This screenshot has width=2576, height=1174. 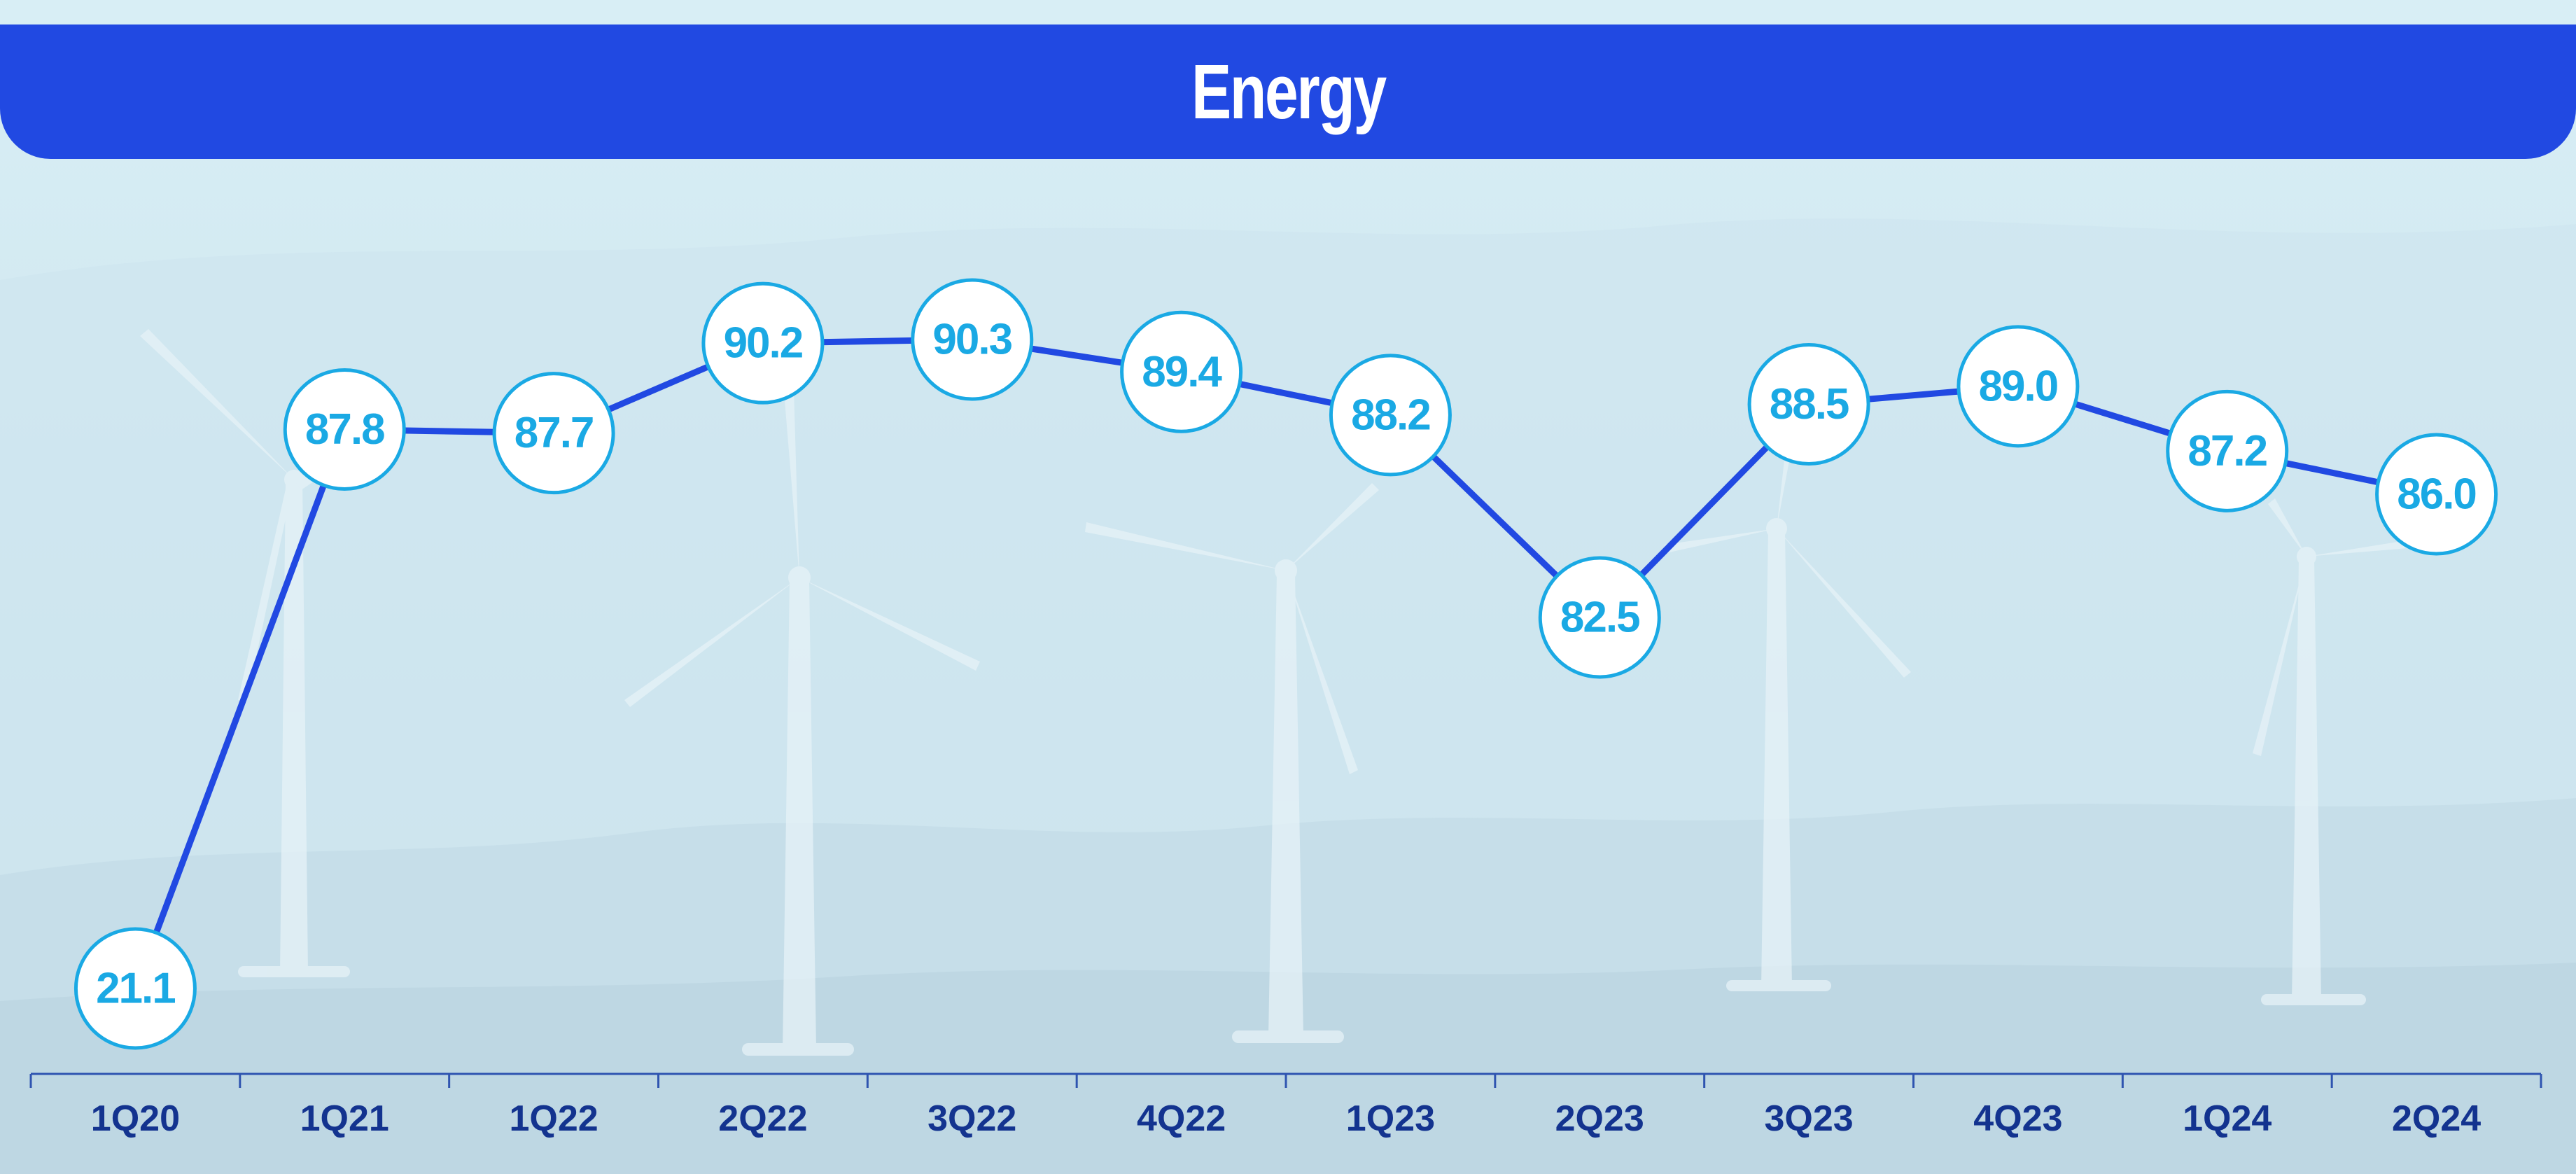 I want to click on data-point: 88.5, so click(x=1808, y=404).